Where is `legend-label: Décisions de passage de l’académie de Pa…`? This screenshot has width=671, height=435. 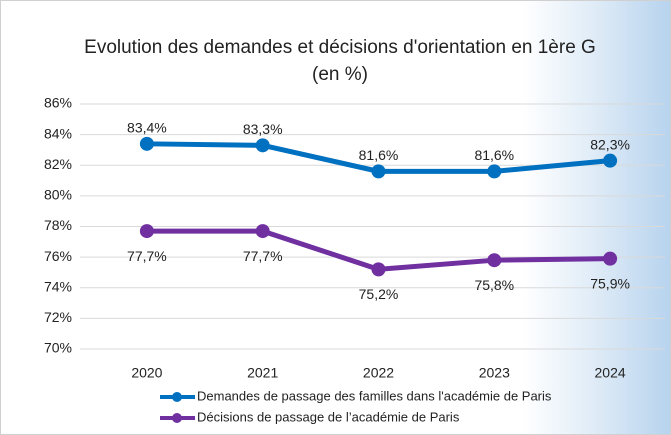
legend-label: Décisions de passage de l’académie de Pa… is located at coordinates (328, 416).